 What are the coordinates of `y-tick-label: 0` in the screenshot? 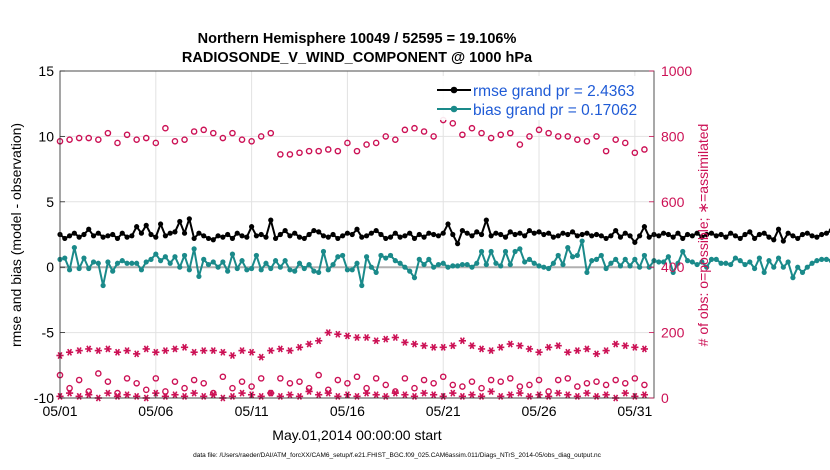 It's located at (50, 267).